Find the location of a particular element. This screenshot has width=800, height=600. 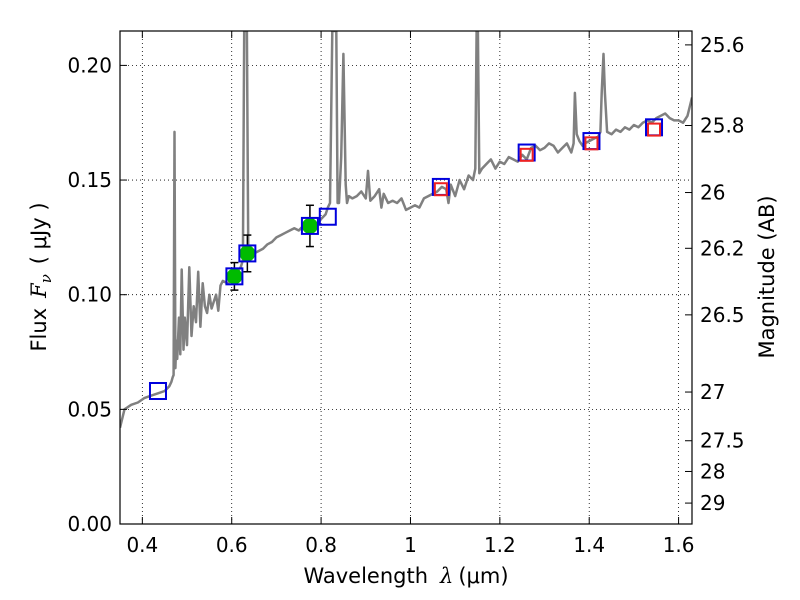

y2-tick-label: 25.8 is located at coordinates (722, 125).